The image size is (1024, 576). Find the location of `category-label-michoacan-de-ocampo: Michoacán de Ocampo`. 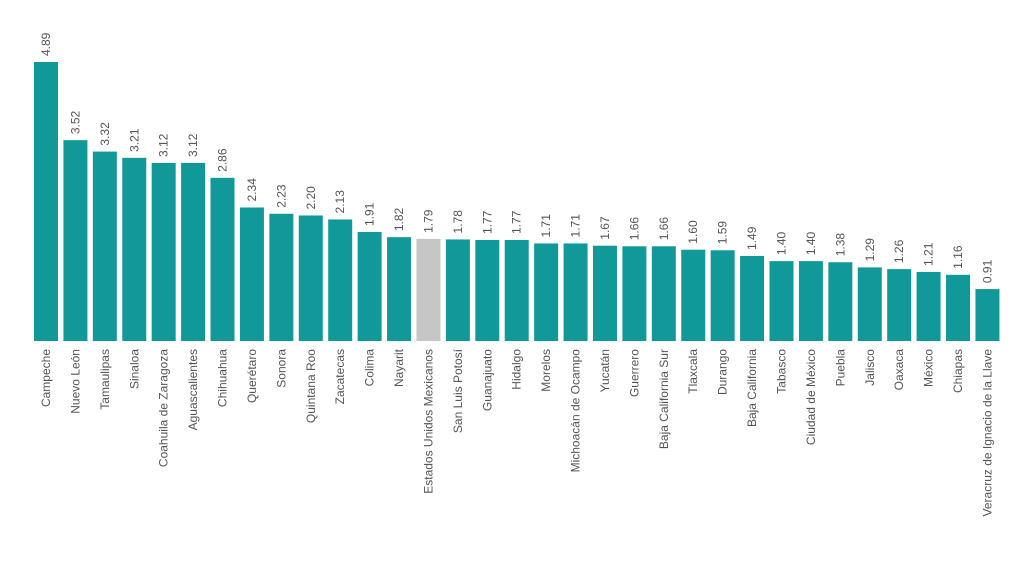

category-label-michoacan-de-ocampo: Michoacán de Ocampo is located at coordinates (576, 411).